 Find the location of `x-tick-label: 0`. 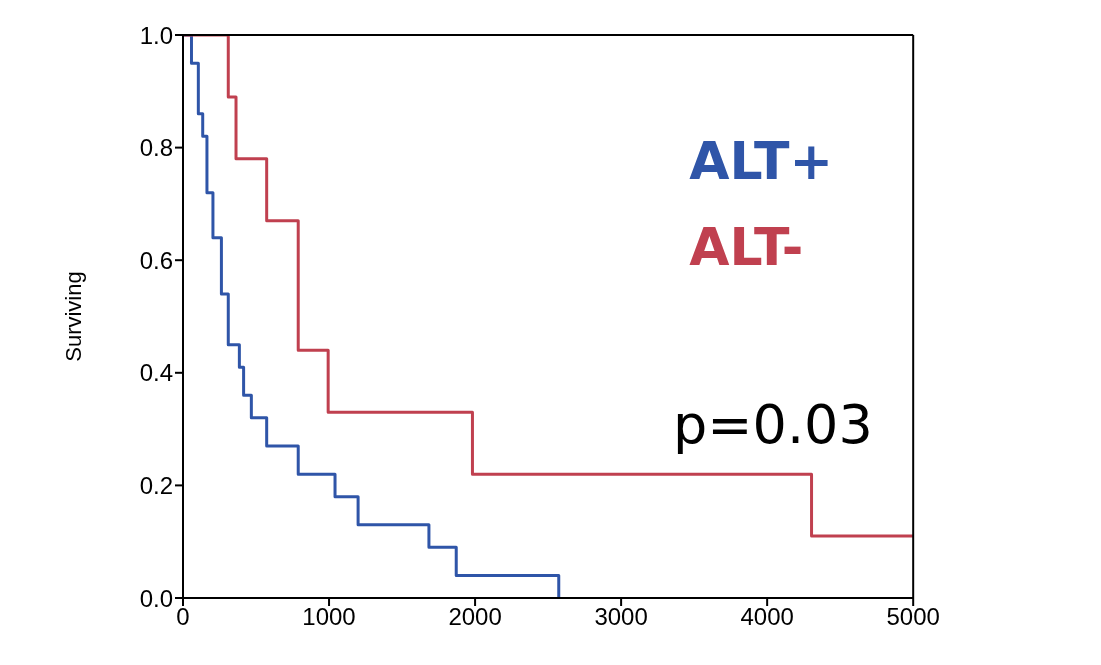

x-tick-label: 0 is located at coordinates (183, 617).